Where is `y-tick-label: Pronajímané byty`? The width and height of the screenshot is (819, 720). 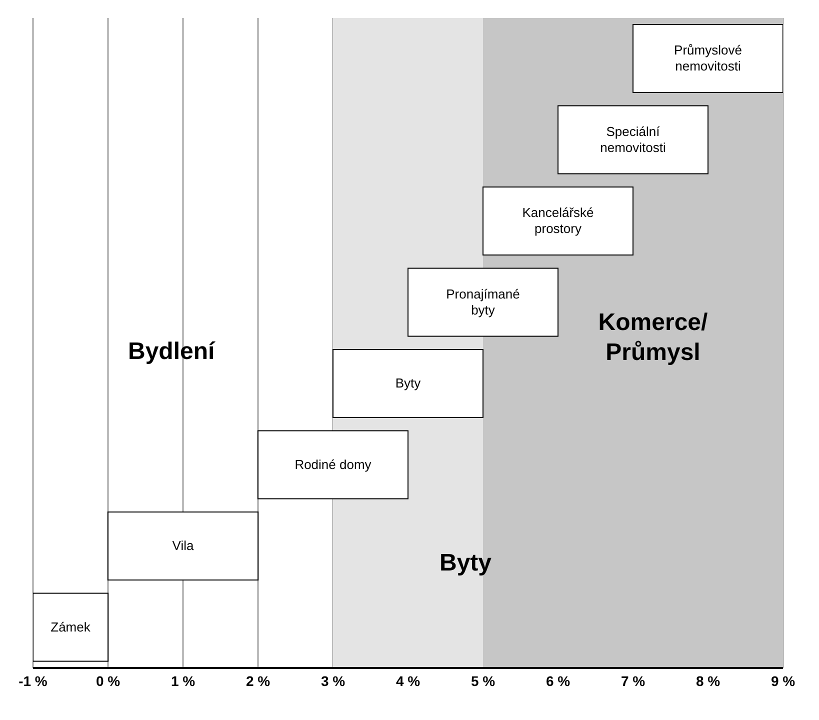
y-tick-label: Pronajímané byty is located at coordinates (483, 302).